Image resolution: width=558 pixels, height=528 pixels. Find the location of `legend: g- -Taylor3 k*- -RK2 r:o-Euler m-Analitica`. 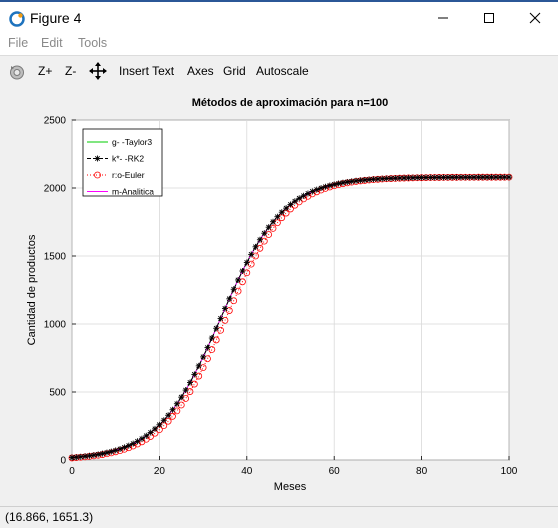

legend: g- -Taylor3 k*- -RK2 r:o-Euler m-Analitica is located at coordinates (122, 162).